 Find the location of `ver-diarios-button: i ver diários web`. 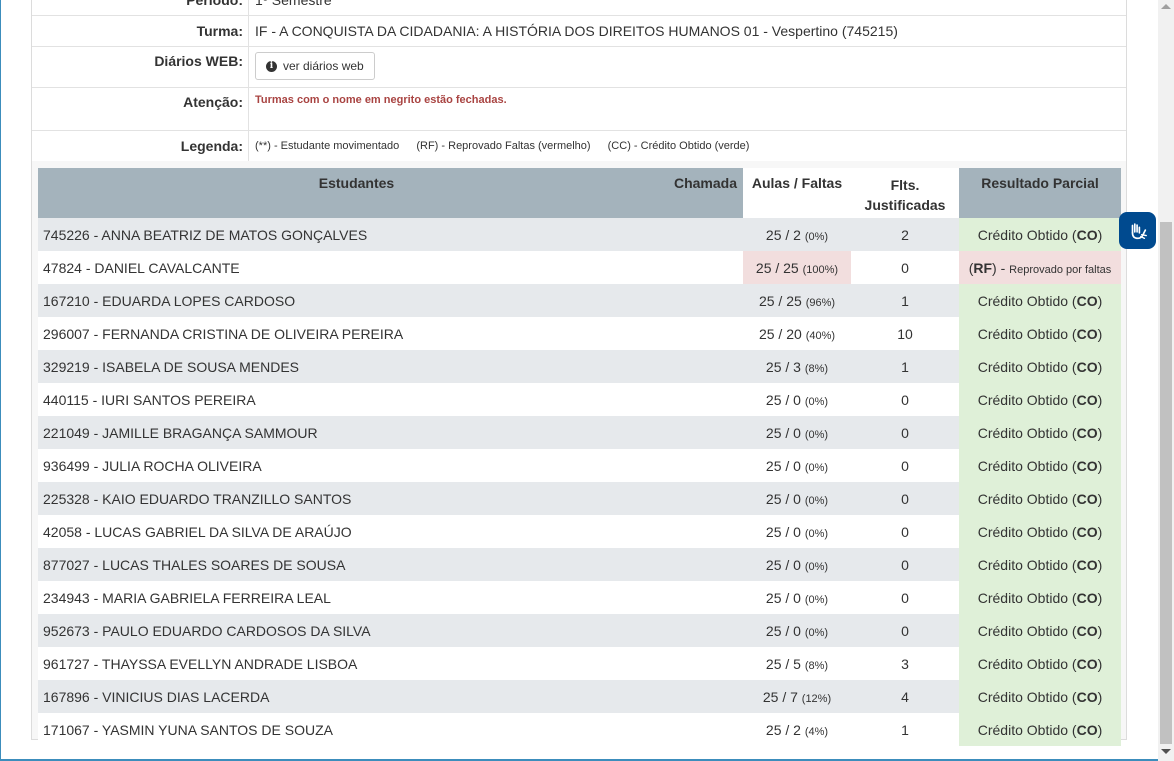

ver-diarios-button: i ver diários web is located at coordinates (315, 66).